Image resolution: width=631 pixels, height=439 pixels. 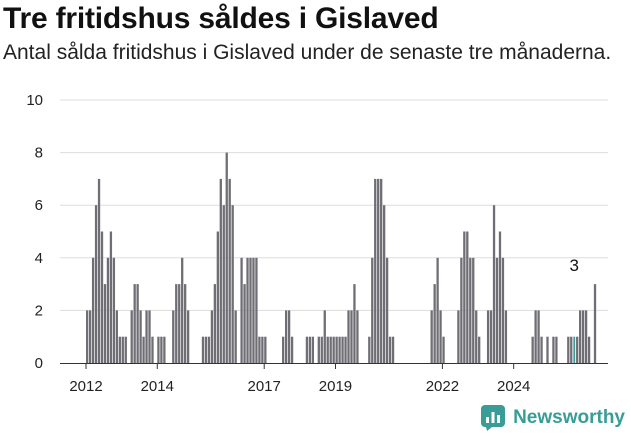 What do you see at coordinates (264, 386) in the screenshot?
I see `x-tick-label: 2017` at bounding box center [264, 386].